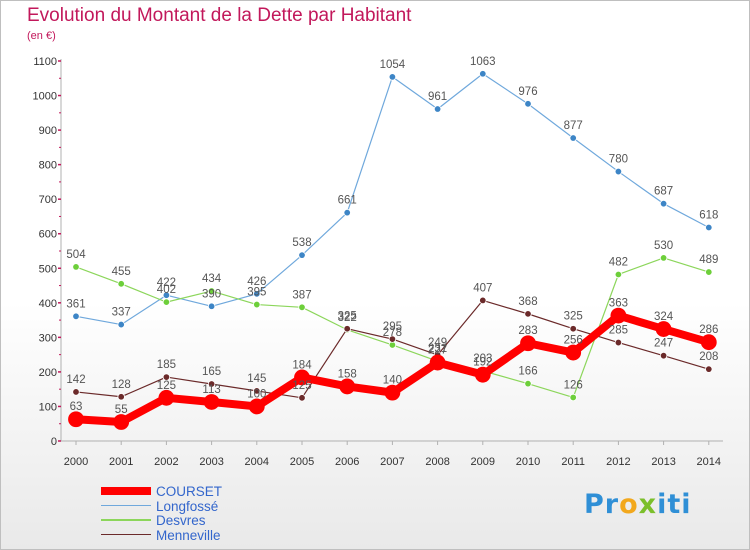 Image resolution: width=750 pixels, height=550 pixels. Describe the element at coordinates (76, 462) in the screenshot. I see `x-tick-label: 2000` at that location.